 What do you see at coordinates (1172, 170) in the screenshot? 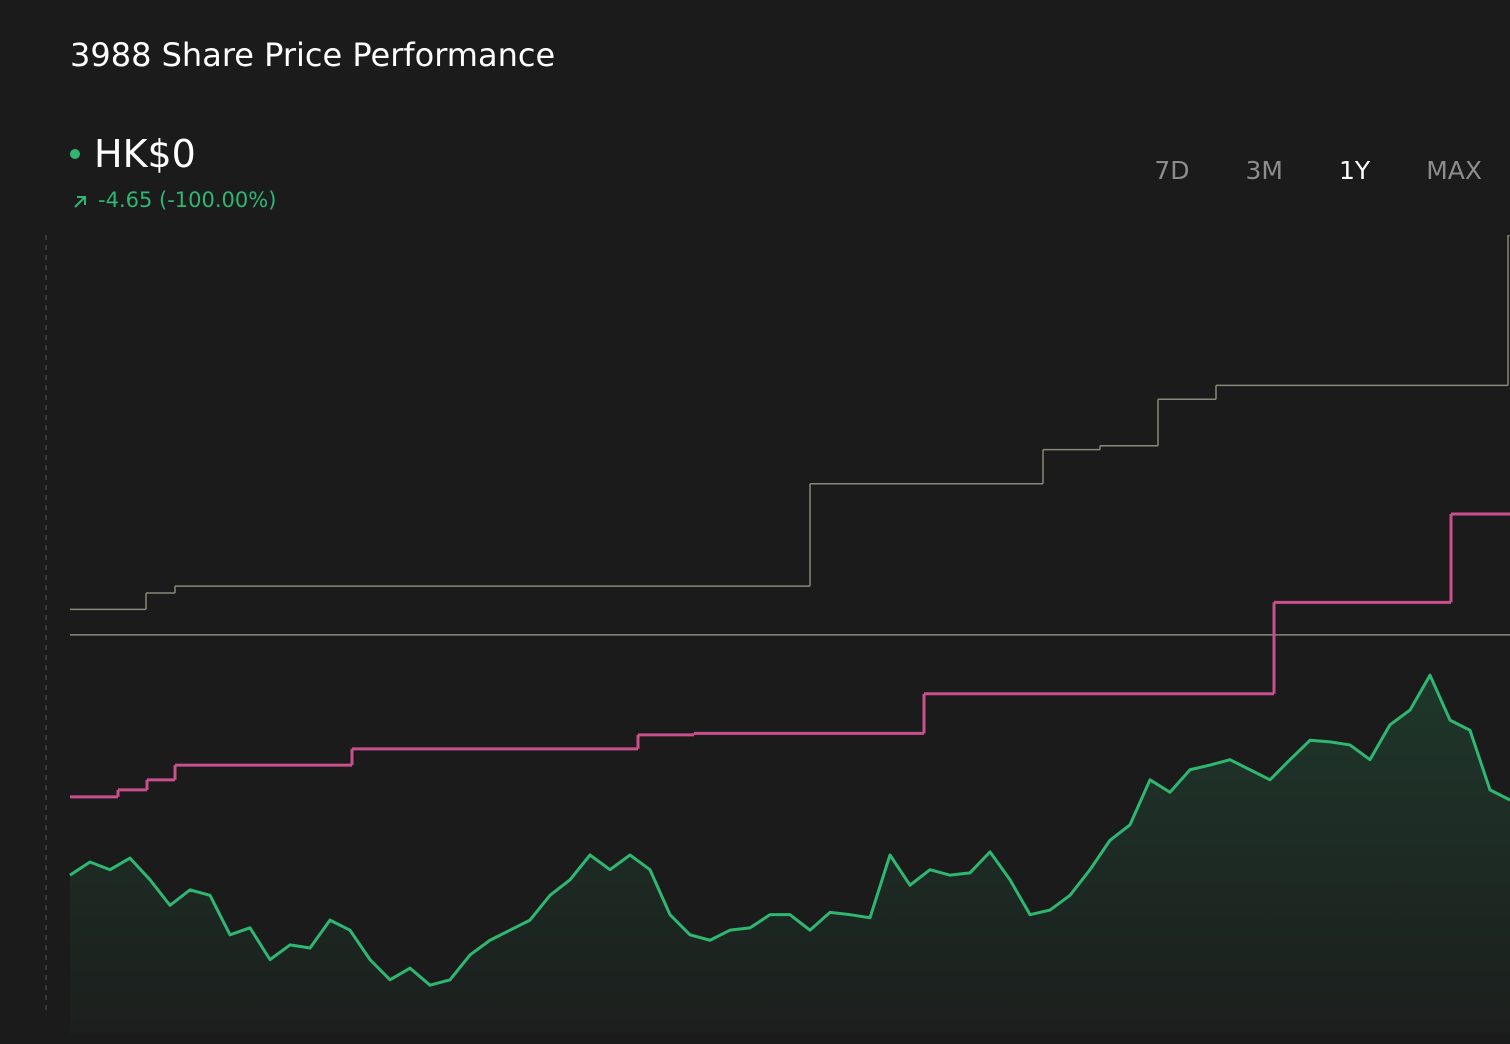
I see `range-button: 7D` at bounding box center [1172, 170].